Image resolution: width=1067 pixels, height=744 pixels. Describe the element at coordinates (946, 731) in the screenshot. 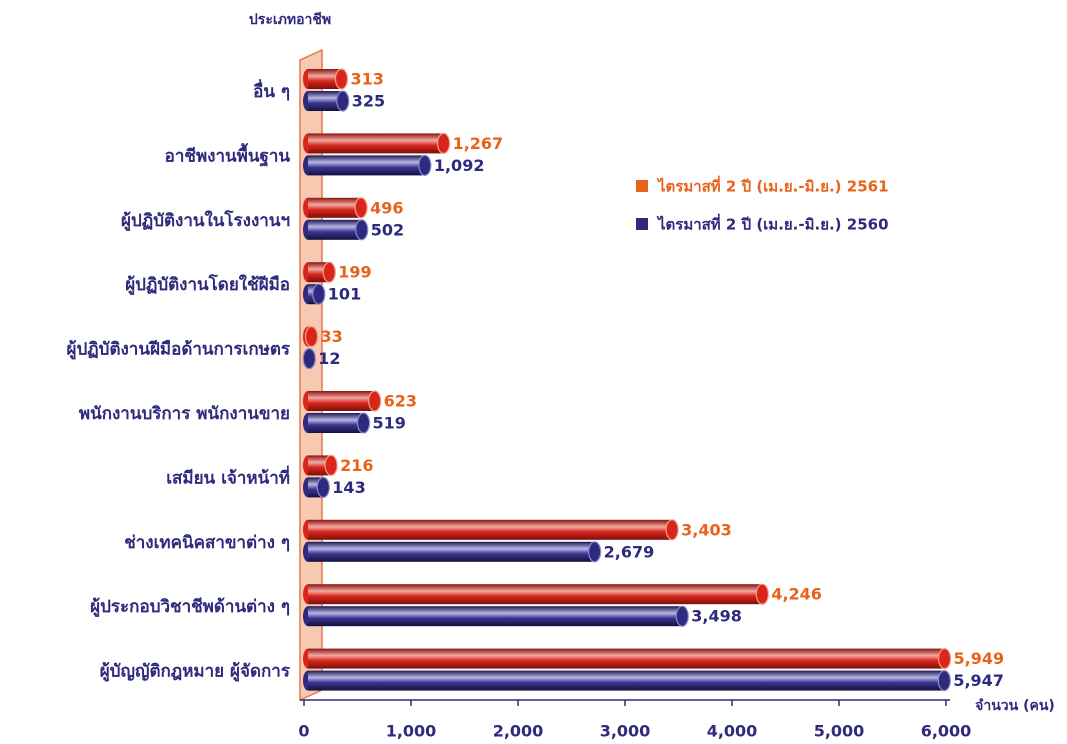

I see `x-tick-label: 6,000` at that location.